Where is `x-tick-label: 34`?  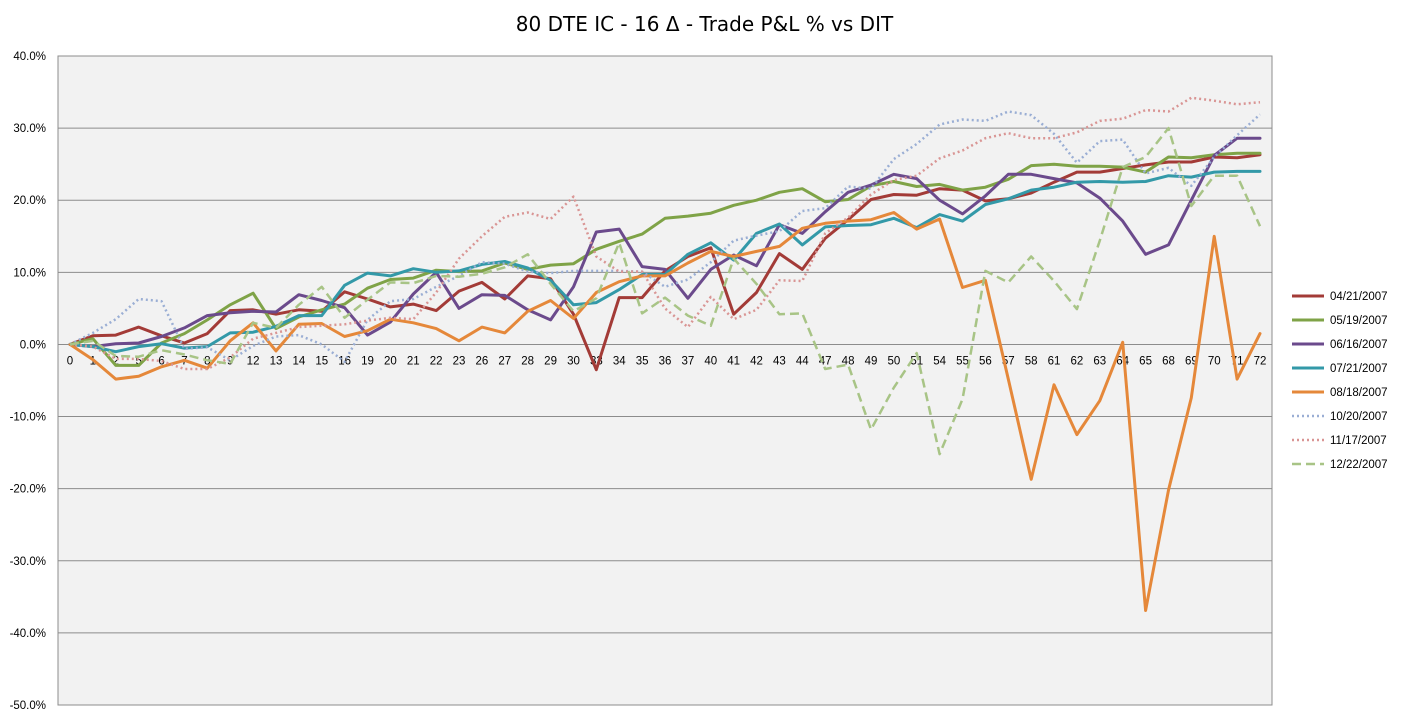 x-tick-label: 34 is located at coordinates (619, 361).